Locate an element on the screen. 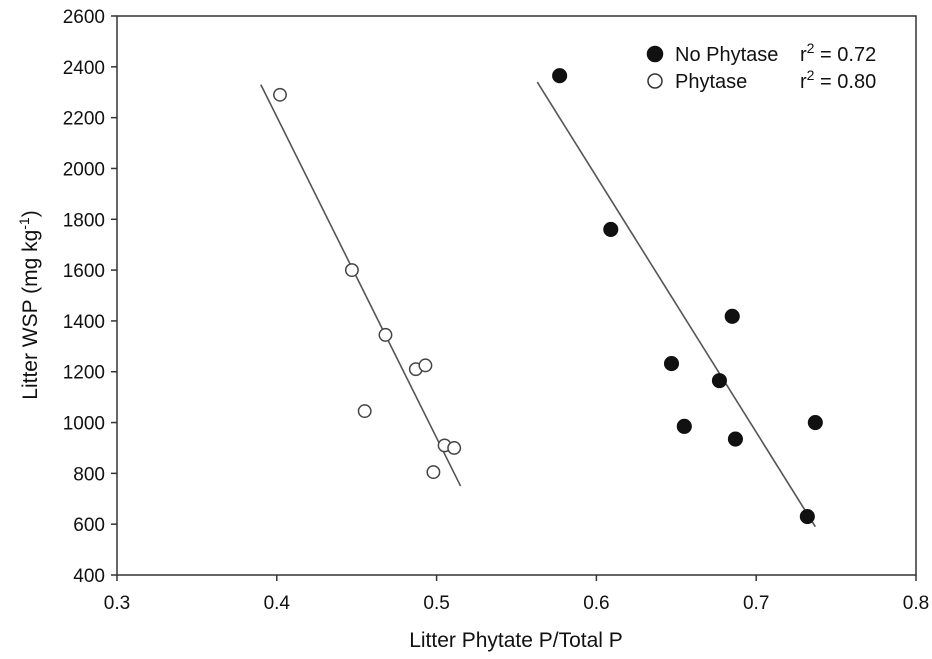 The height and width of the screenshot is (659, 932). y-axis-label: Litter WSP (mg kg-1) is located at coordinates (29, 304).